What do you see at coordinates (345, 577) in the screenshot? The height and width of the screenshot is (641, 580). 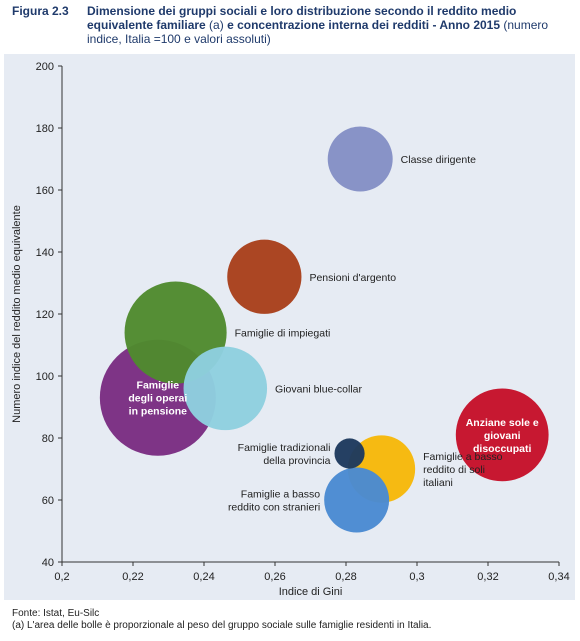 I see `x-tick-label: 0,28` at bounding box center [345, 577].